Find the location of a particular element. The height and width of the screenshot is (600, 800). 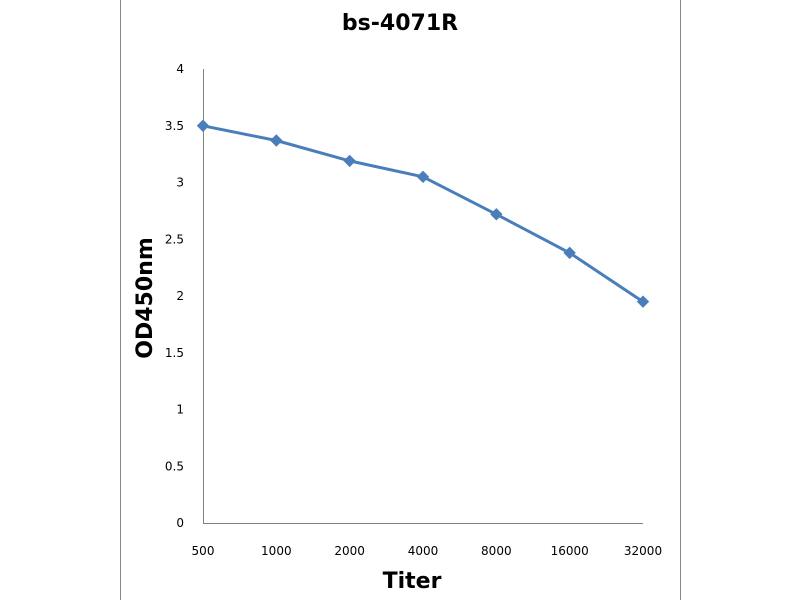

x-tick-label: 16000 is located at coordinates (570, 551).